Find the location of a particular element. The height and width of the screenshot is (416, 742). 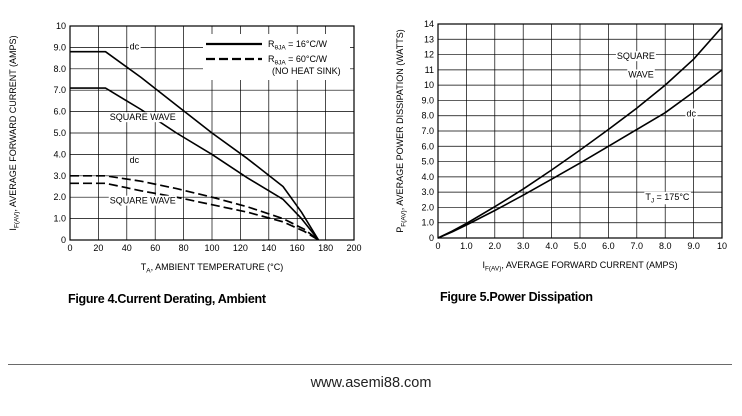

x-tick-label: 4.0 is located at coordinates (551, 246).